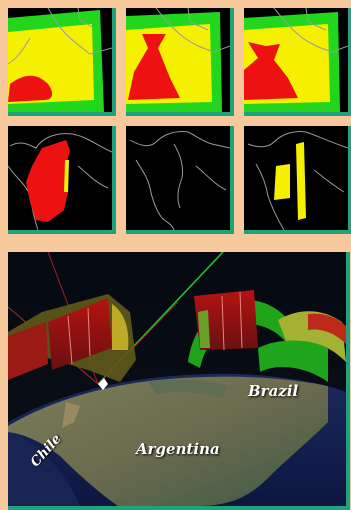 Image resolution: width=351 pixels, height=510 pixels. Describe the element at coordinates (66, 176) in the screenshot. I see `yellow-area` at that location.